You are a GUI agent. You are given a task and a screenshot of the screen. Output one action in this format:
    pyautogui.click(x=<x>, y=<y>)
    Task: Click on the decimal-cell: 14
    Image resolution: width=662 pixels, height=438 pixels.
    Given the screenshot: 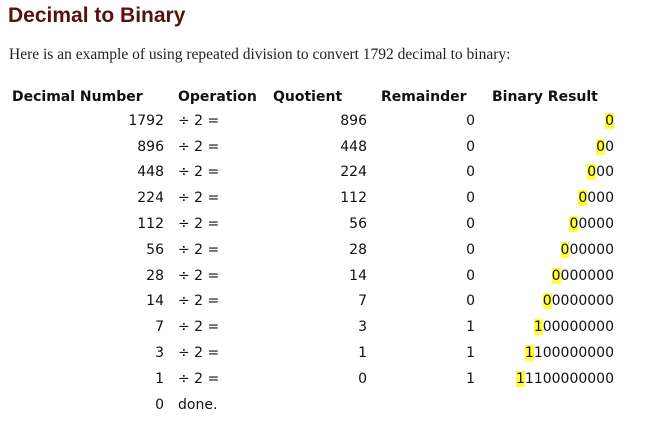 What is the action you would take?
    pyautogui.click(x=155, y=301)
    